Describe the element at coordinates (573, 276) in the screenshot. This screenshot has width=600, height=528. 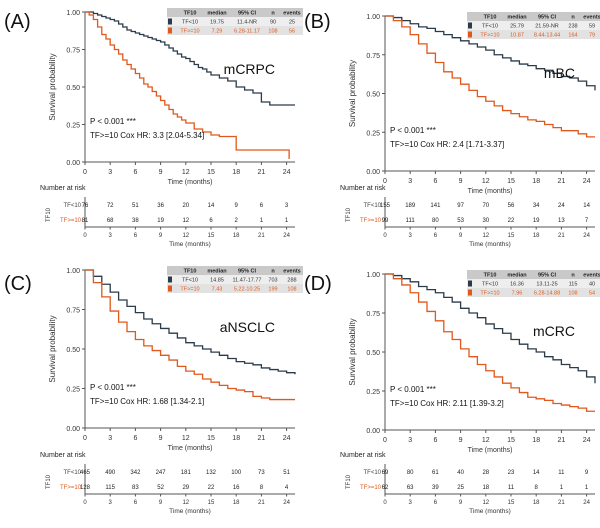
I see `table-header-cell: n` at that location.